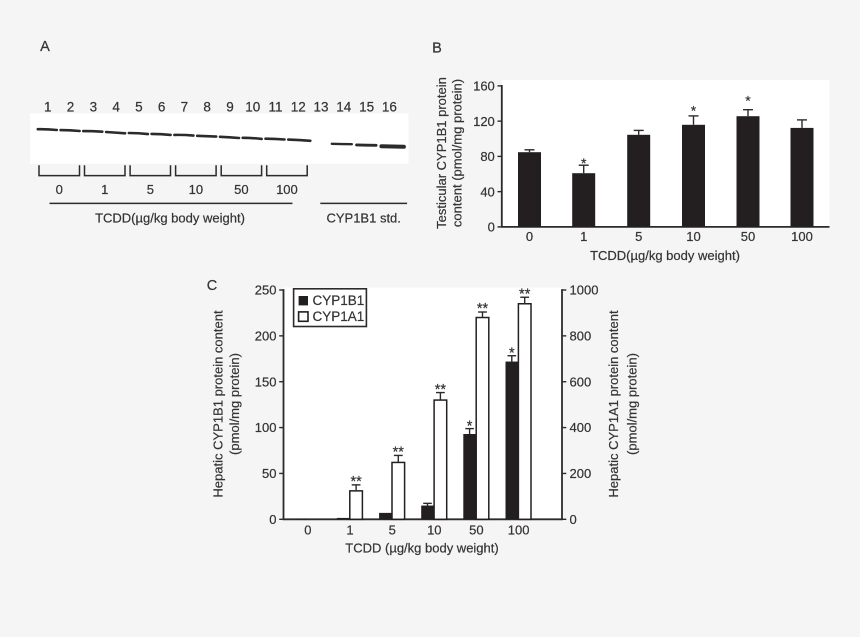 This screenshot has height=637, width=860. What do you see at coordinates (487, 191) in the screenshot?
I see `svg-text: 40` at bounding box center [487, 191].